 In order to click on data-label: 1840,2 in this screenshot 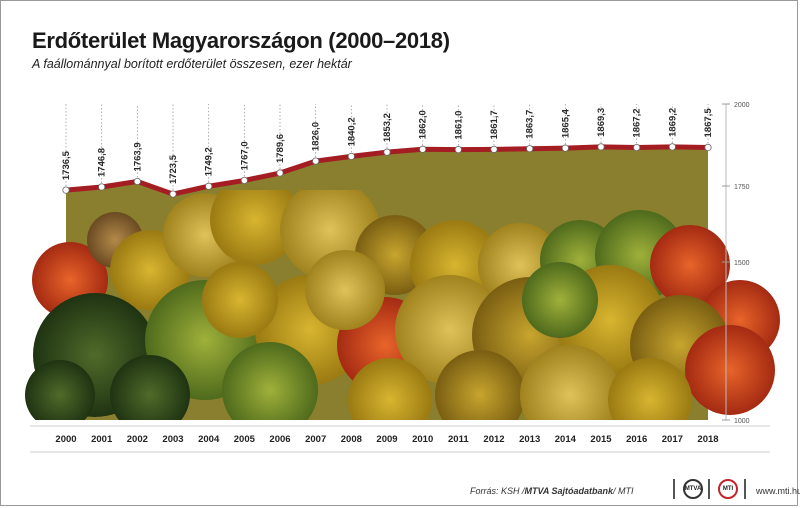, I will do `click(351, 131)`.